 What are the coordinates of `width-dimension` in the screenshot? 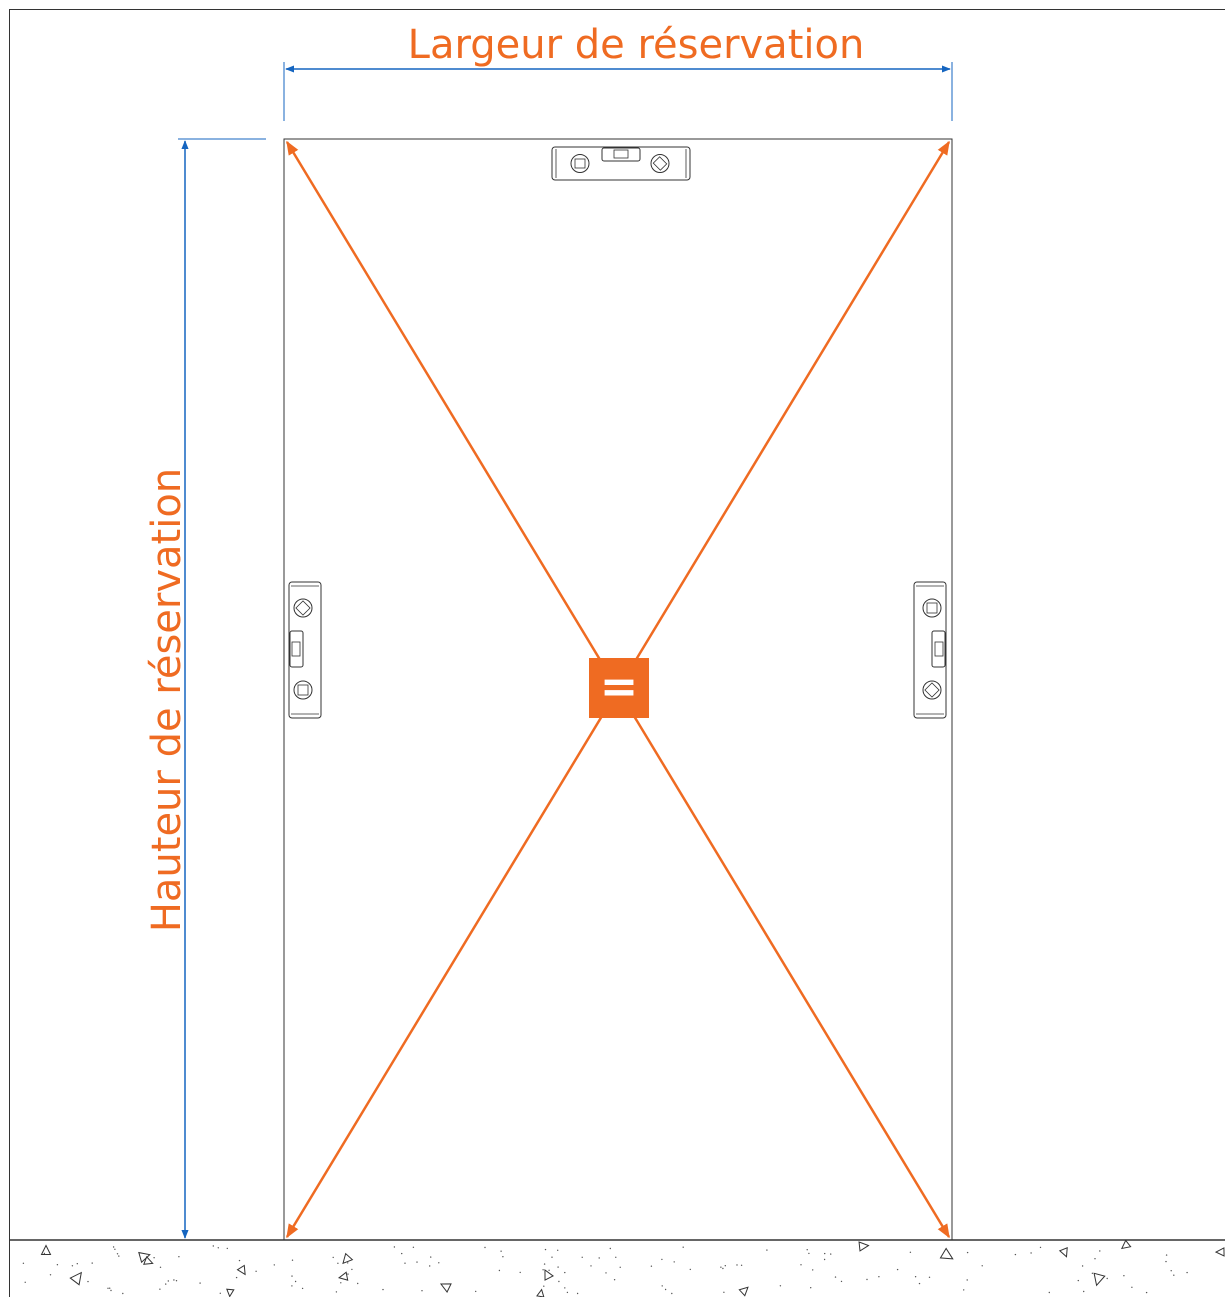 It's located at (618, 91).